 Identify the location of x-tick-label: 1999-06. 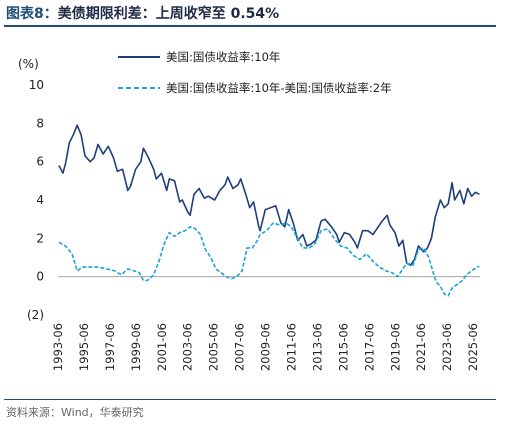
(136, 347).